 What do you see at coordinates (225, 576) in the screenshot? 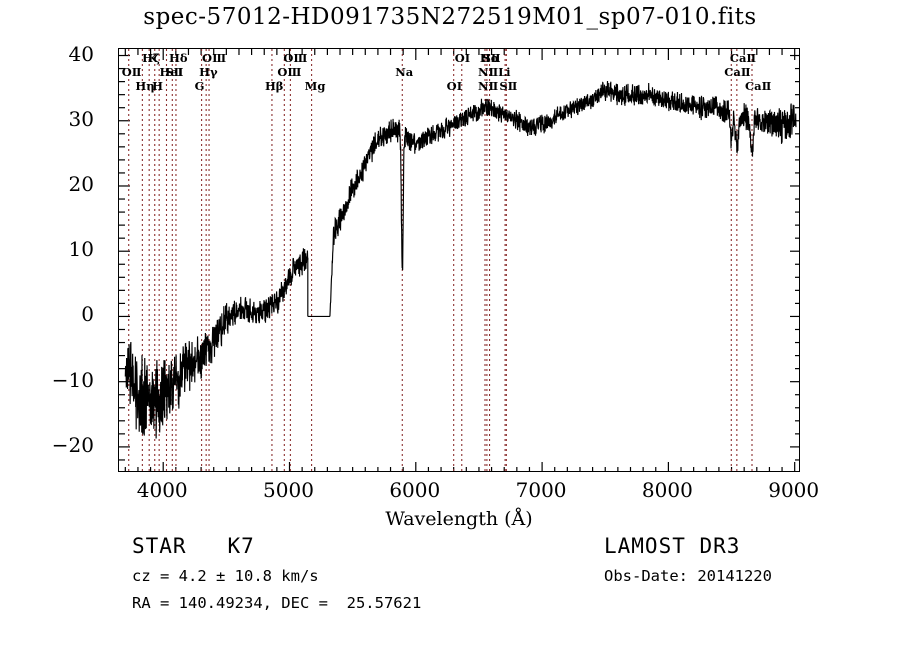
I see `radial-velocity-text: cz = 4.2 ± 10.8 km/s` at bounding box center [225, 576].